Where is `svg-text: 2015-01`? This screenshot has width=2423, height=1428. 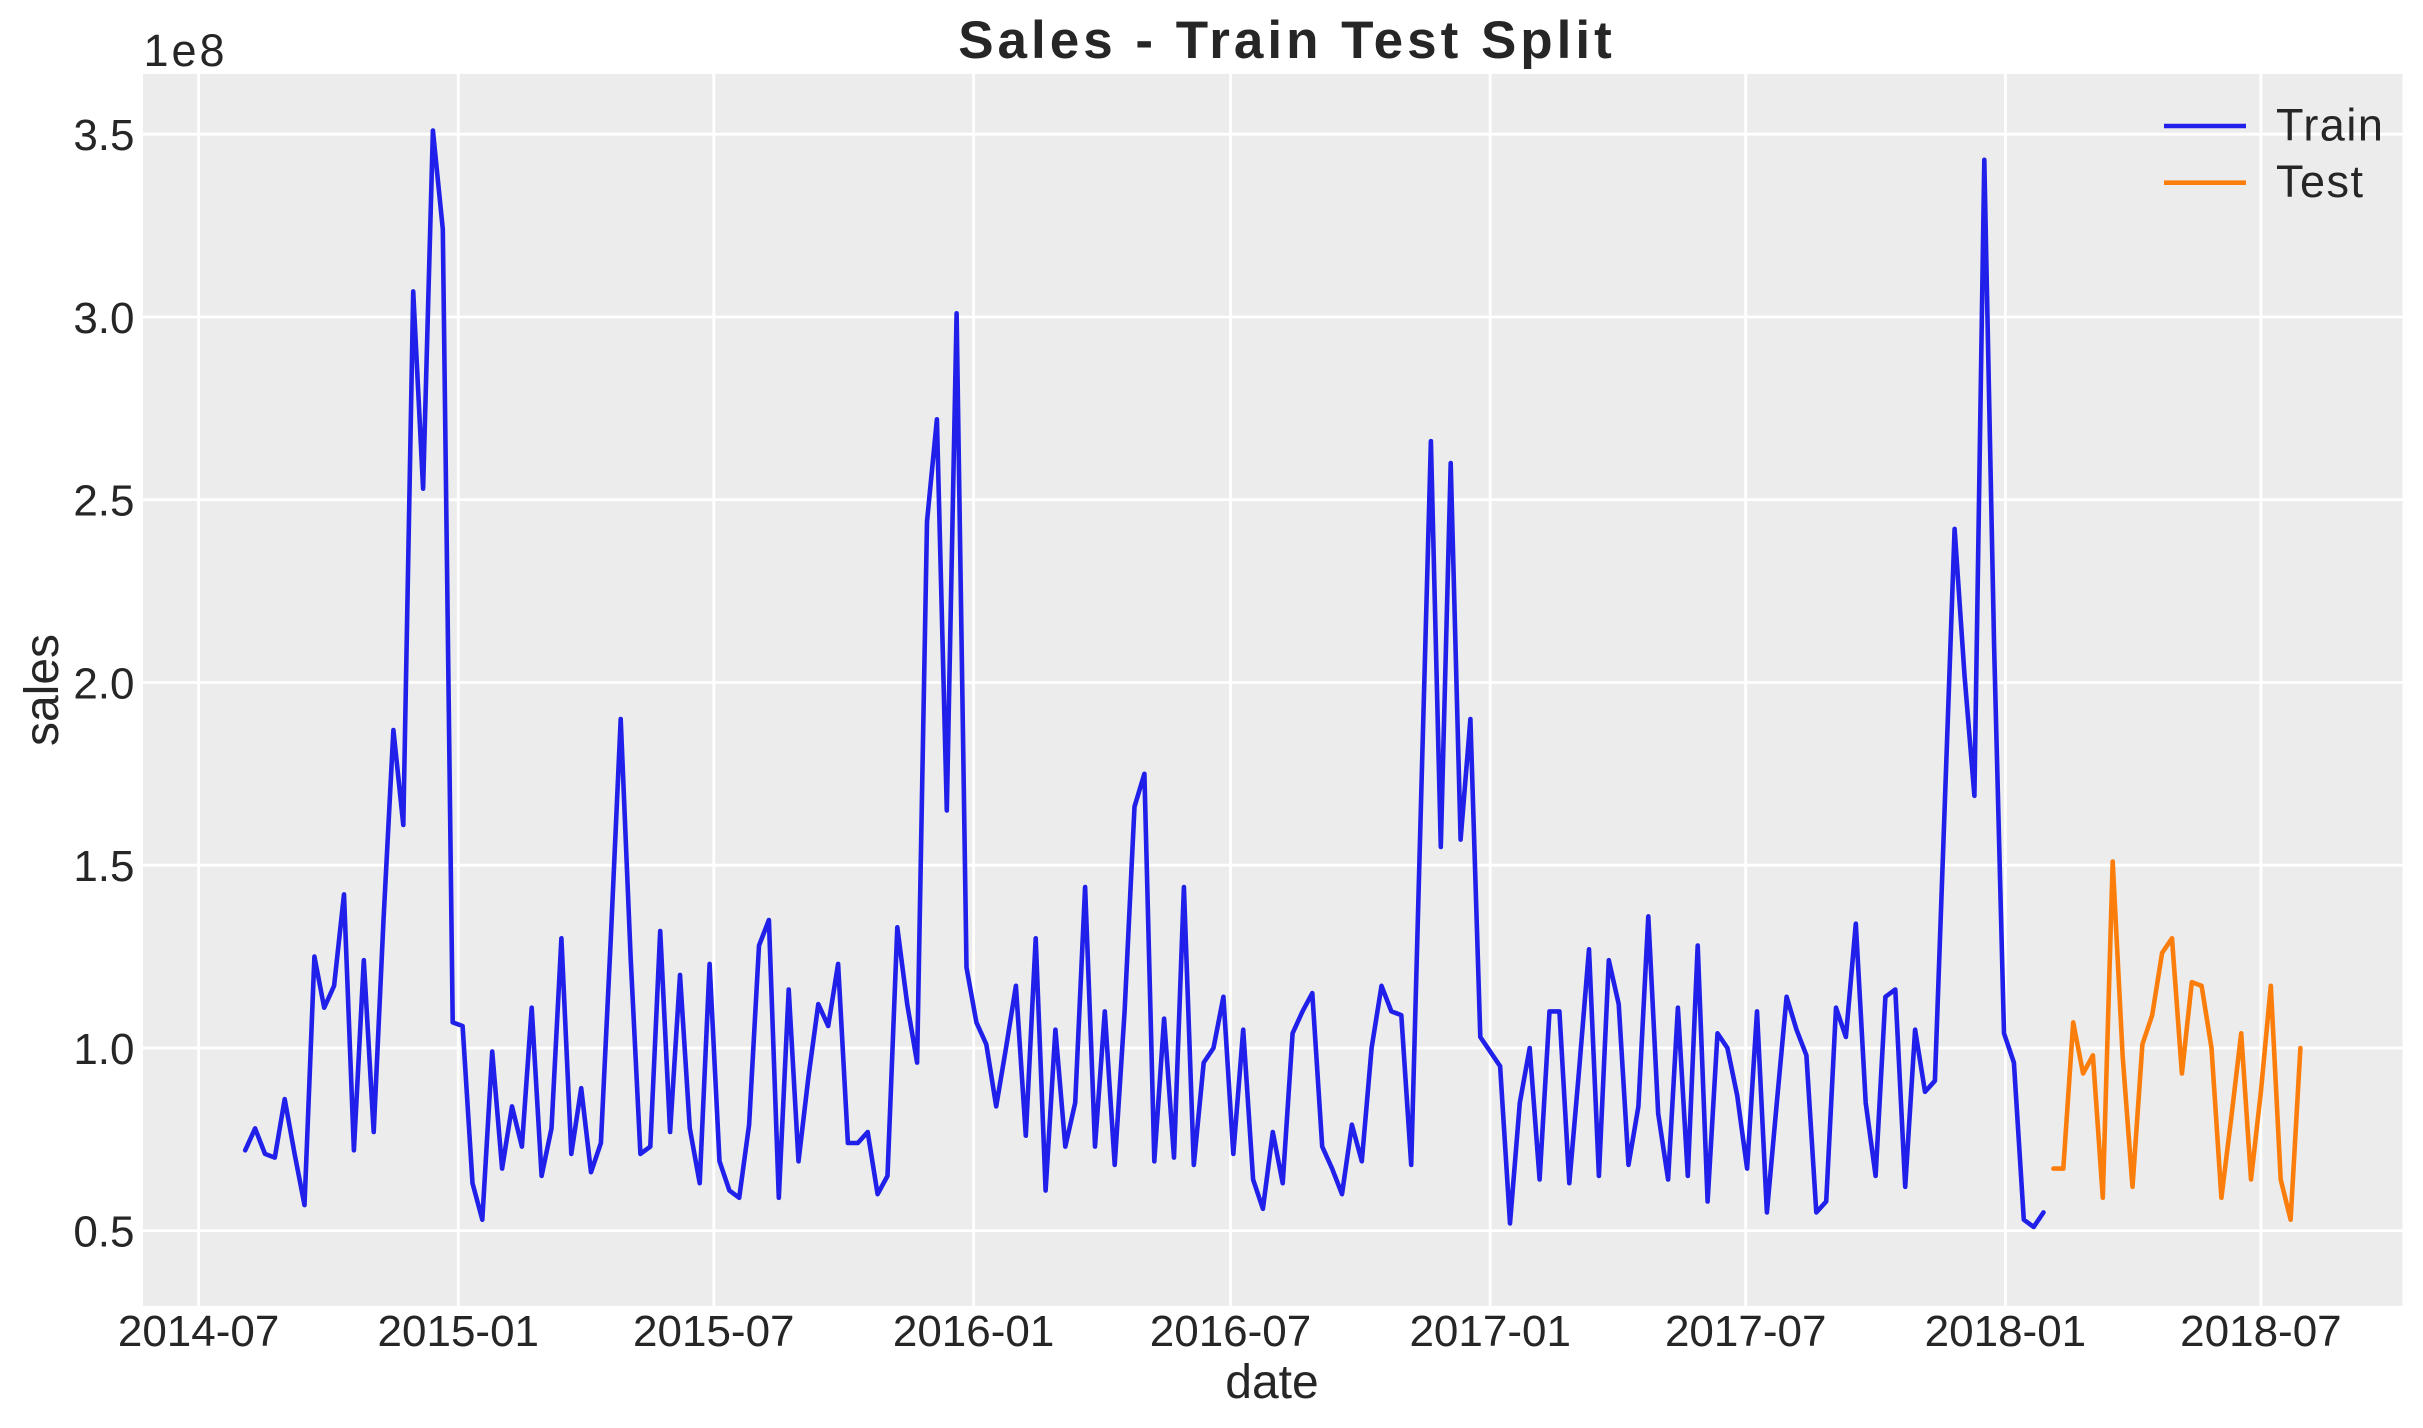
svg-text: 2015-01 is located at coordinates (458, 1331).